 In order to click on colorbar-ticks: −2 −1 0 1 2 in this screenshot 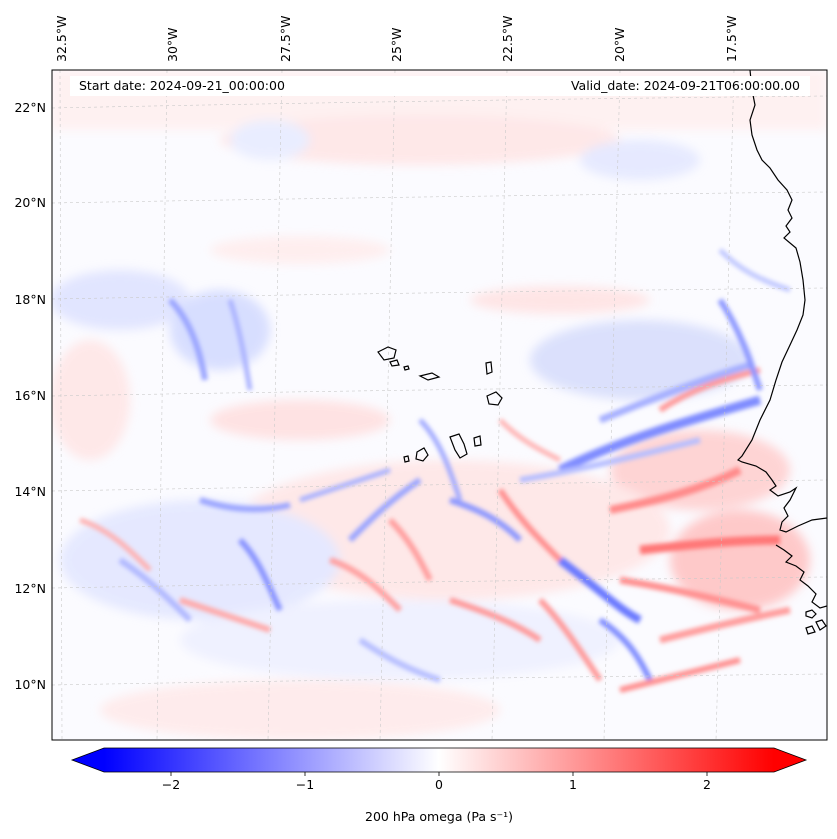, I will do `click(436, 782)`.